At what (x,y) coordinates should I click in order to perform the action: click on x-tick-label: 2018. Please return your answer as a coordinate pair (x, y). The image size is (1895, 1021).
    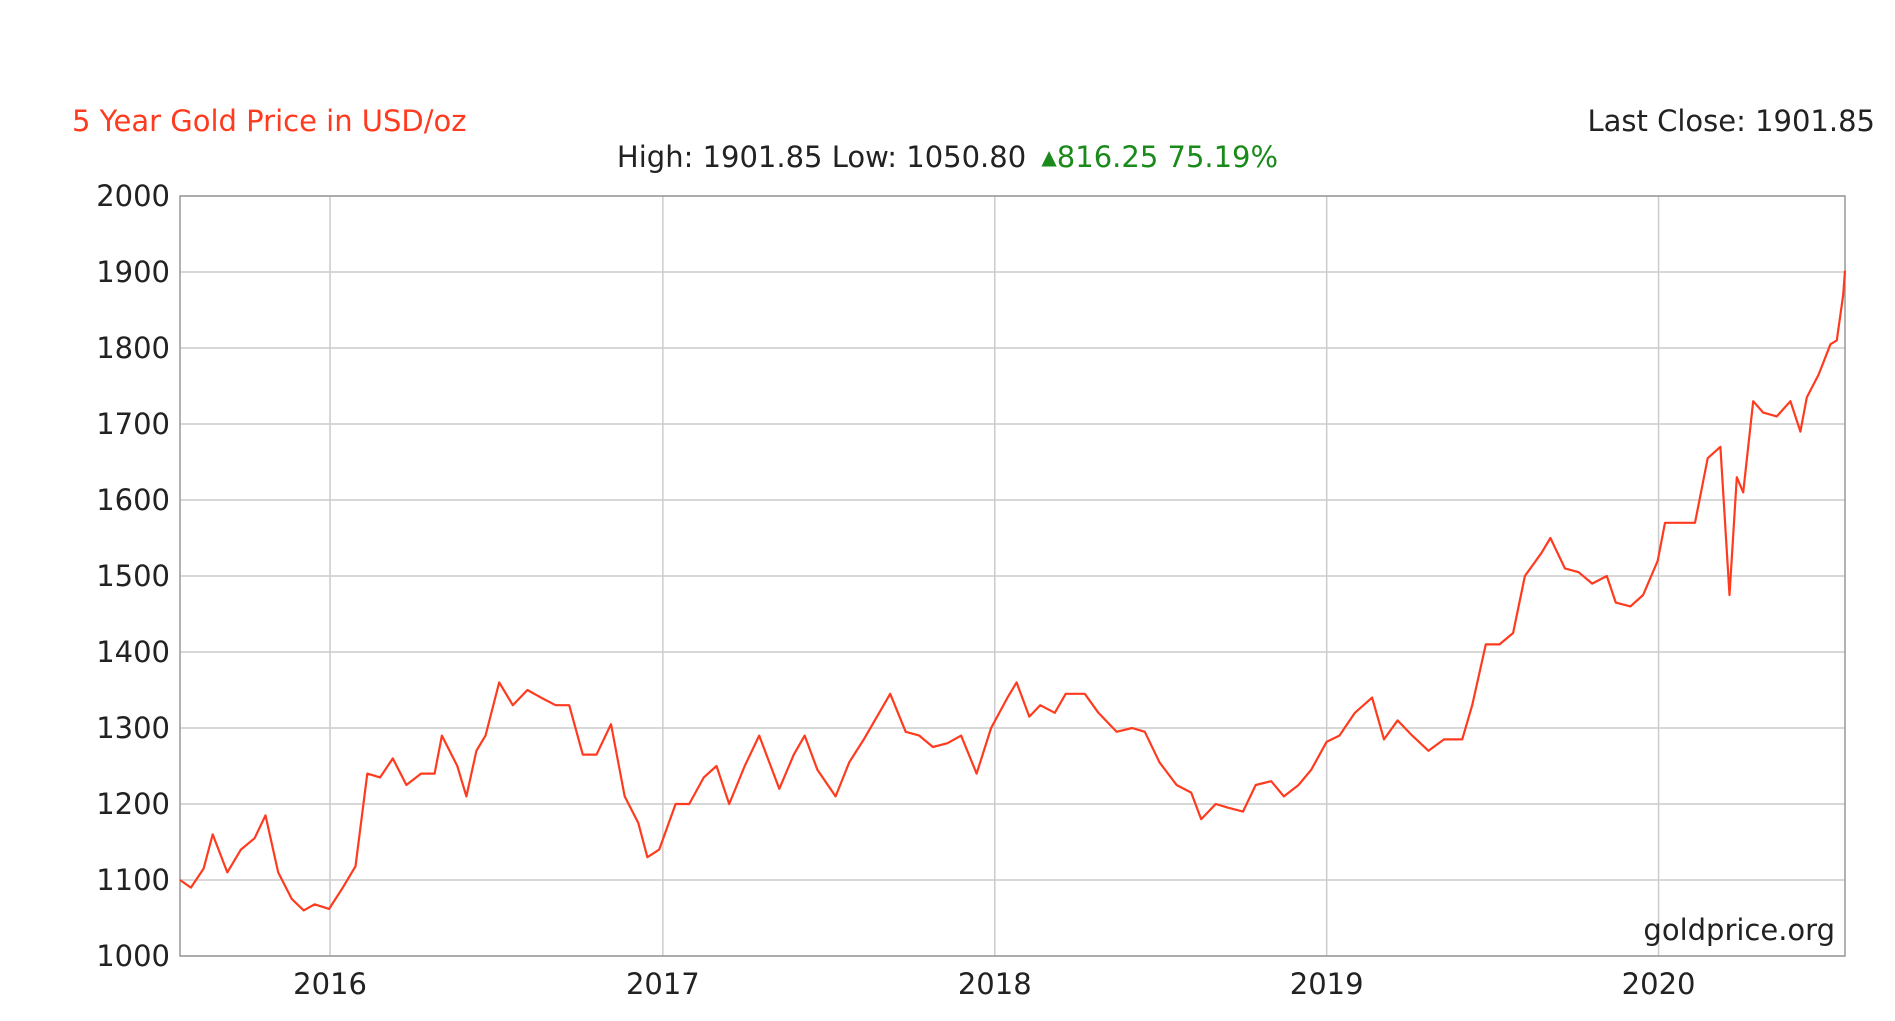
    Looking at the image, I should click on (995, 984).